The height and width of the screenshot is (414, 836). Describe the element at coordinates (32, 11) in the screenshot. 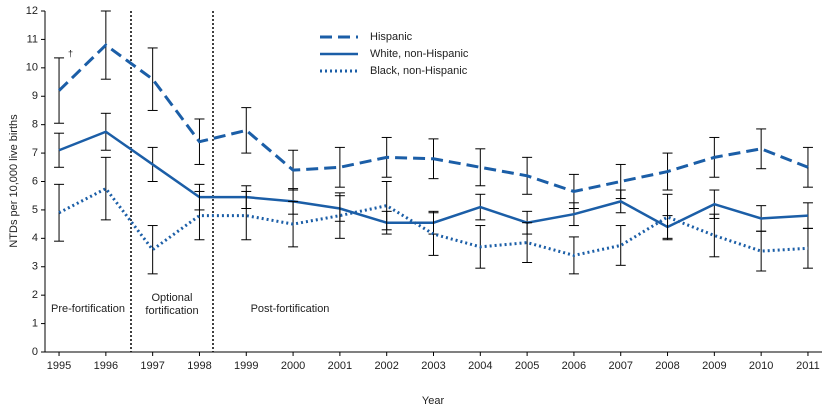

I see `y-tick-label: 12` at that location.